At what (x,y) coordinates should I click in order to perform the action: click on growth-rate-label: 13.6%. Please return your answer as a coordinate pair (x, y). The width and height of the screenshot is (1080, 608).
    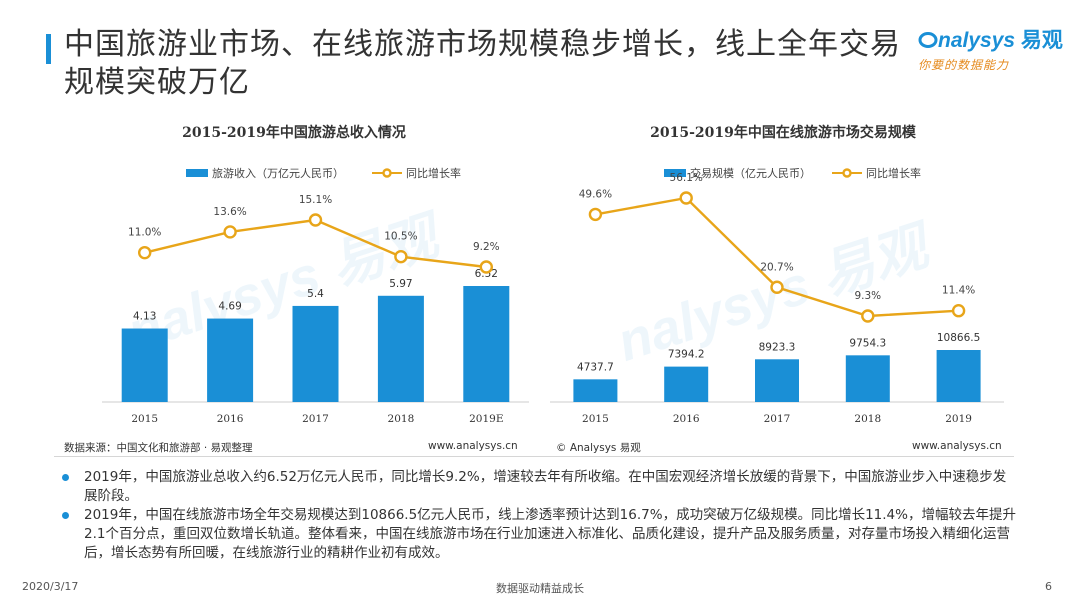
    Looking at the image, I should click on (229, 212).